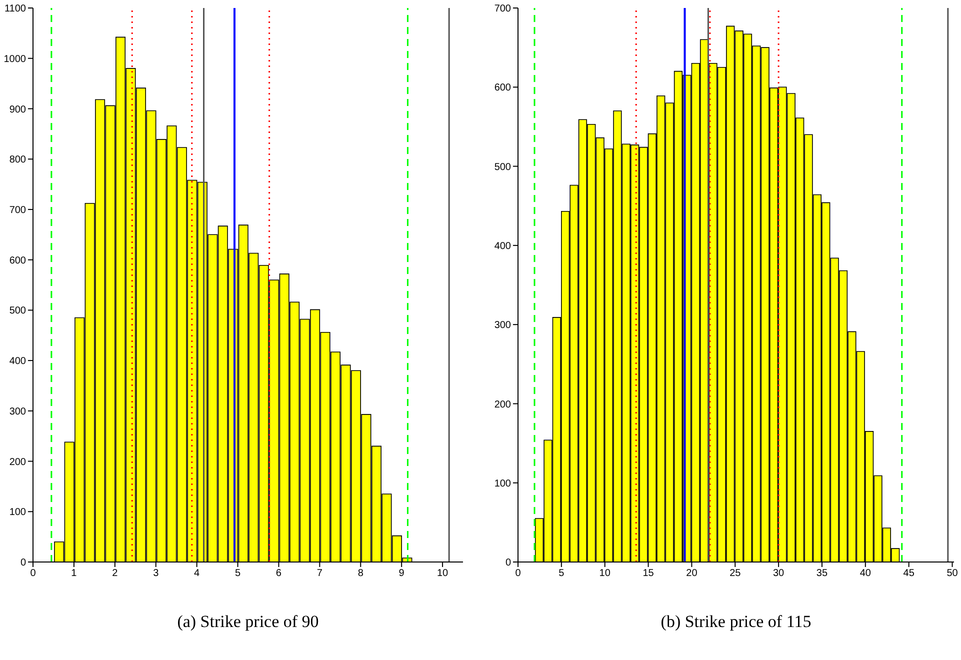 This screenshot has width=961, height=660. I want to click on x-tick-label: 30, so click(778, 574).